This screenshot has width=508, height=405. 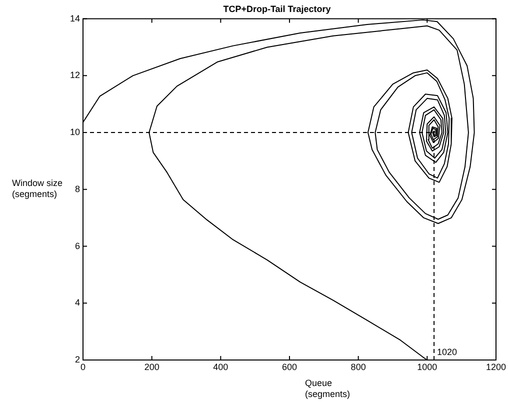 I want to click on x-tick-label: 1000, so click(x=427, y=367).